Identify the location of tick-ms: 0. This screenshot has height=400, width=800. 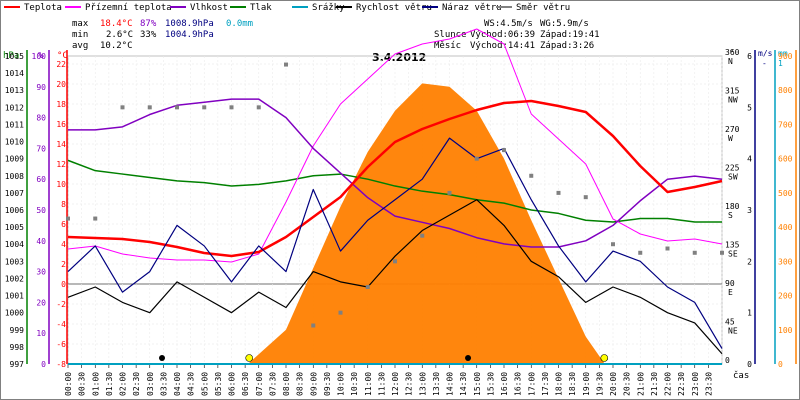
(749, 364).